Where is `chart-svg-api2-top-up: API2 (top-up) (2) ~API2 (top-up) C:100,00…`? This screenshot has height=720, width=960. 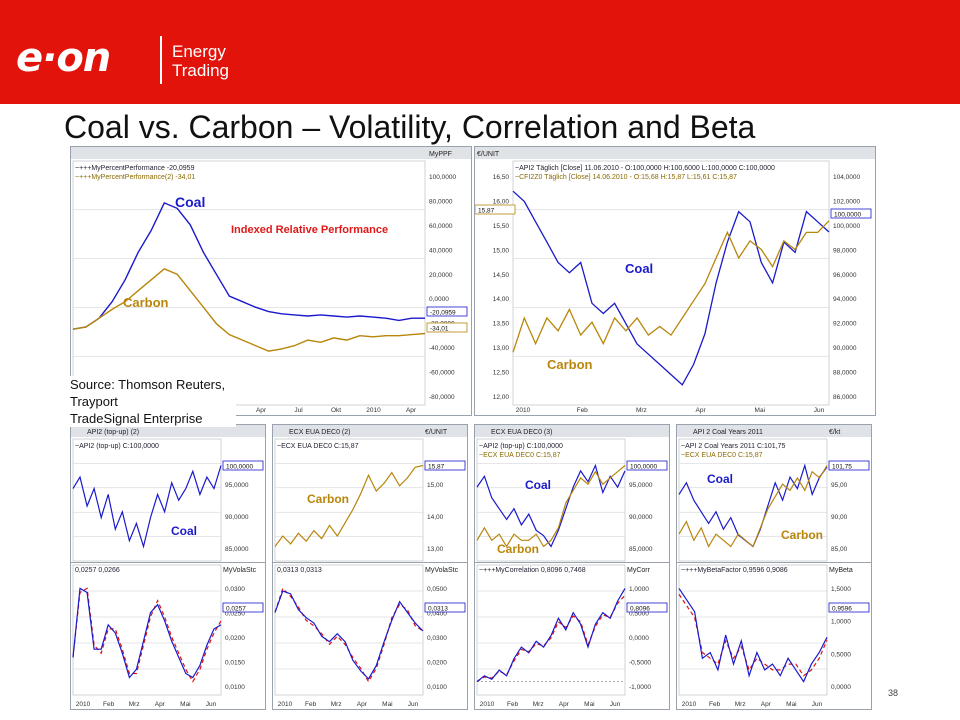 chart-svg-api2-top-up: API2 (top-up) (2) ~API2 (top-up) C:100,00… is located at coordinates (168, 493).